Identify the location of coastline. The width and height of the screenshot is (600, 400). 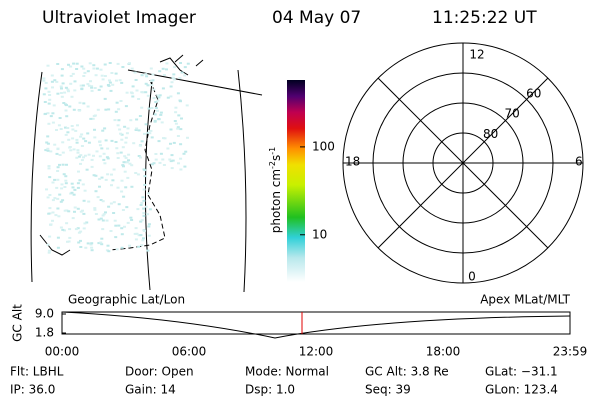
(137, 165).